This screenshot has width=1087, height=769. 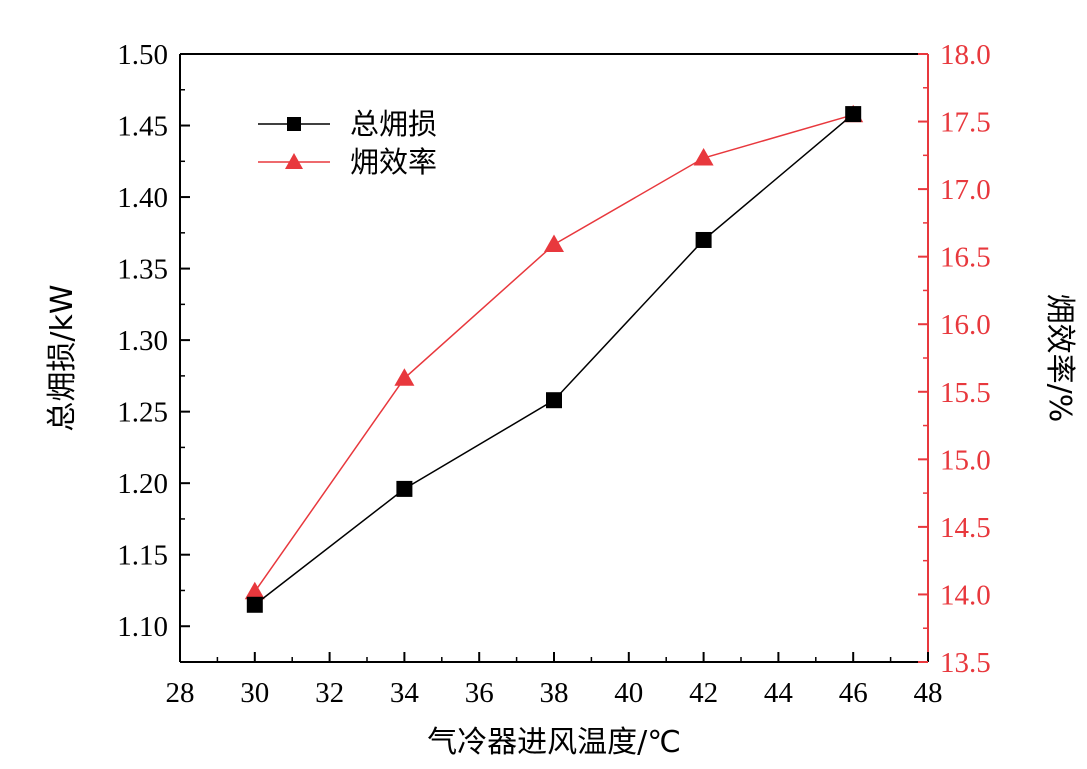 What do you see at coordinates (180, 693) in the screenshot?
I see `x-tick-label: 28` at bounding box center [180, 693].